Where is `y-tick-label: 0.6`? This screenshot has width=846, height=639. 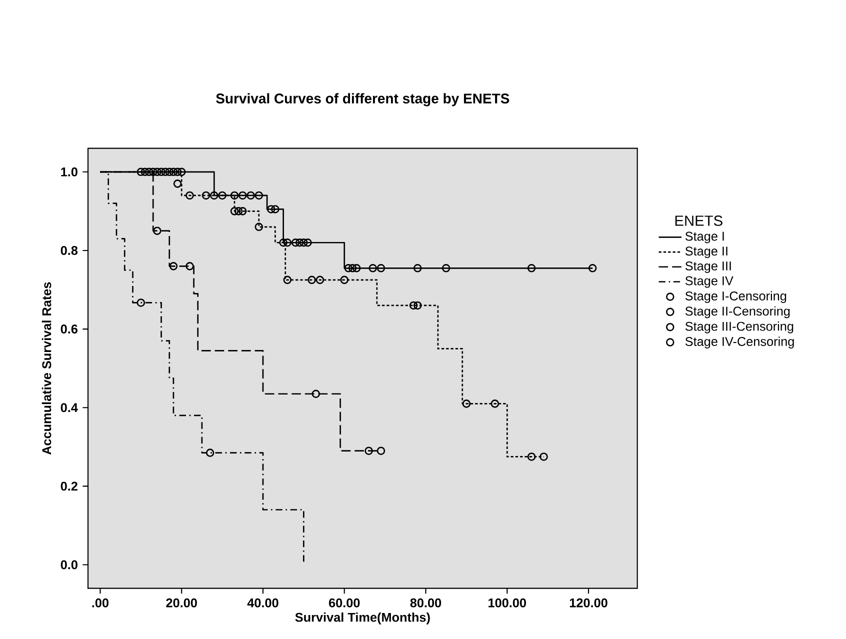 y-tick-label: 0.6 is located at coordinates (69, 329).